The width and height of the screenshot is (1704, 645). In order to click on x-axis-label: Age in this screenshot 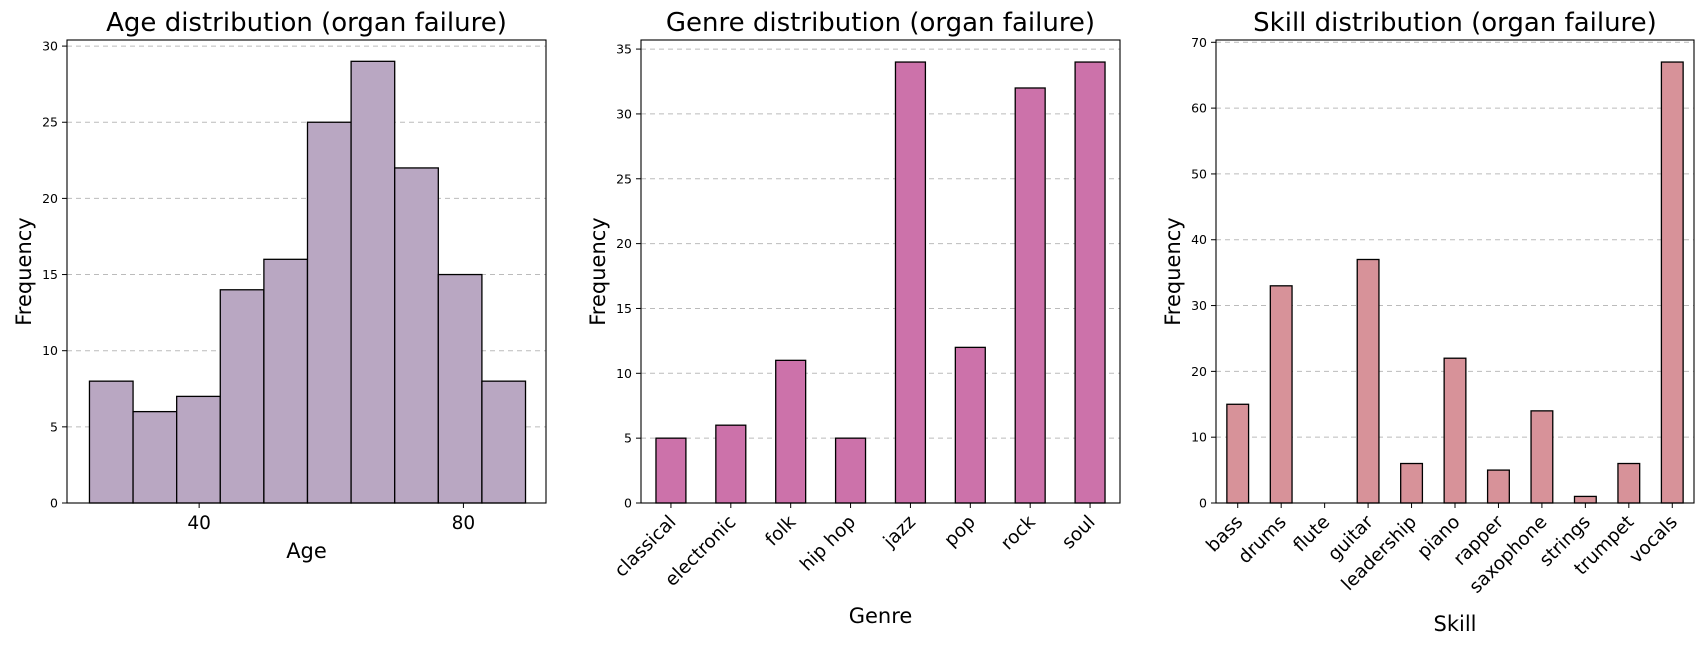, I will do `click(306, 551)`.